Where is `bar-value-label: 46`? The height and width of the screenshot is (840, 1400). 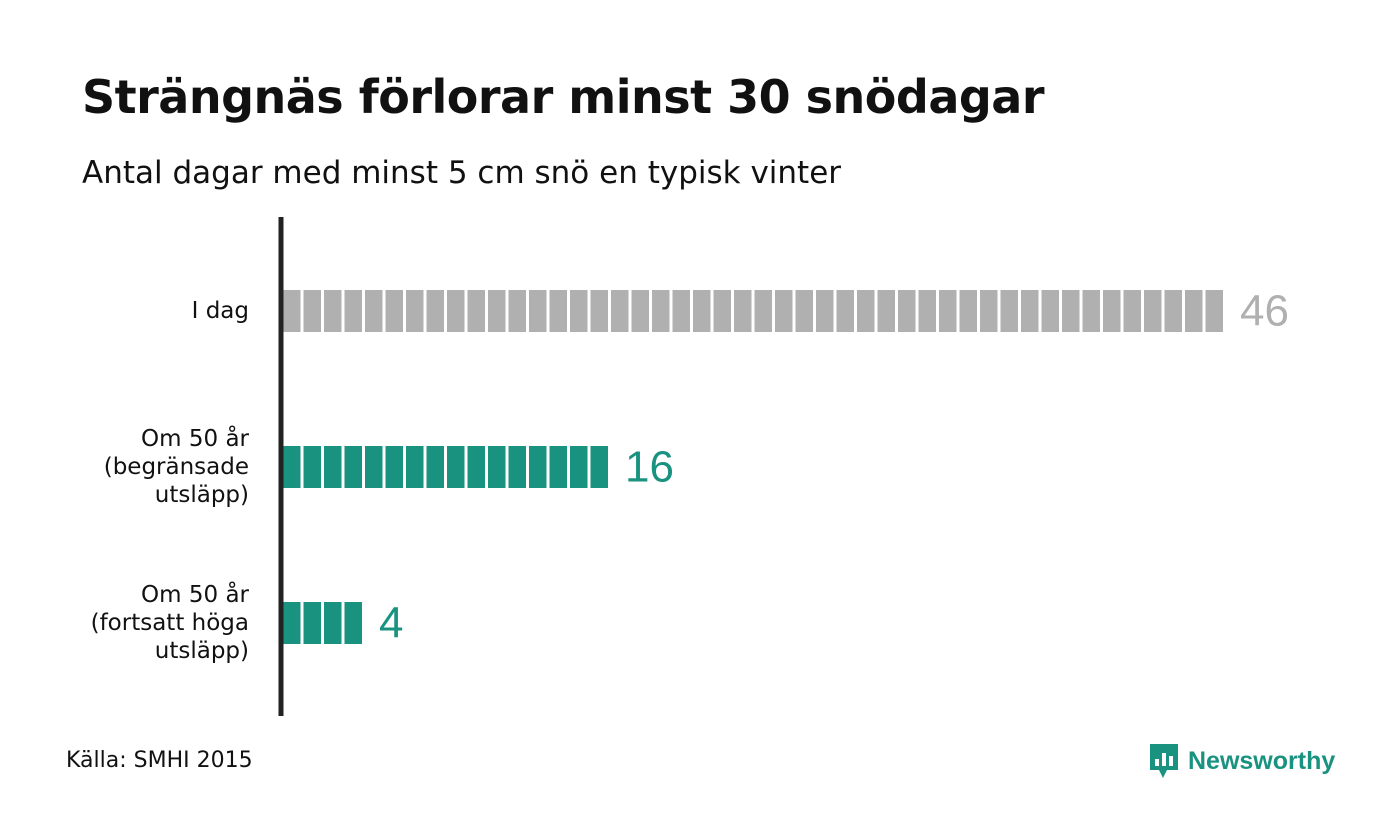
bar-value-label: 46 is located at coordinates (1264, 311).